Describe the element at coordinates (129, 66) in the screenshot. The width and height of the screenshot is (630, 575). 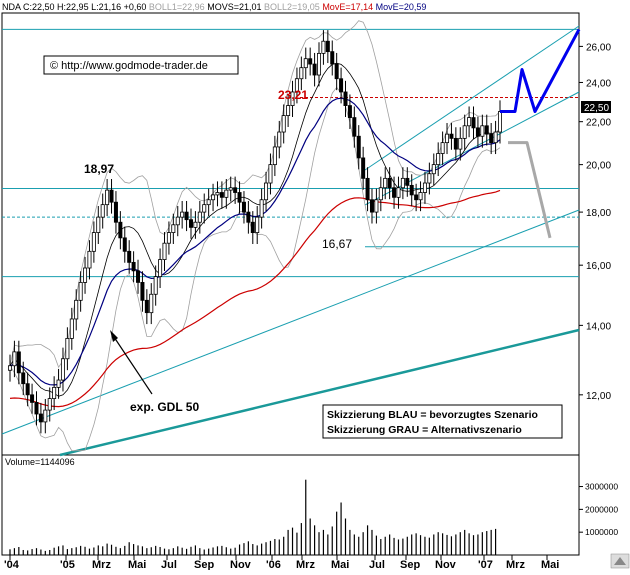
I see `copyright-text: © http://www.godmode-trader.de` at that location.